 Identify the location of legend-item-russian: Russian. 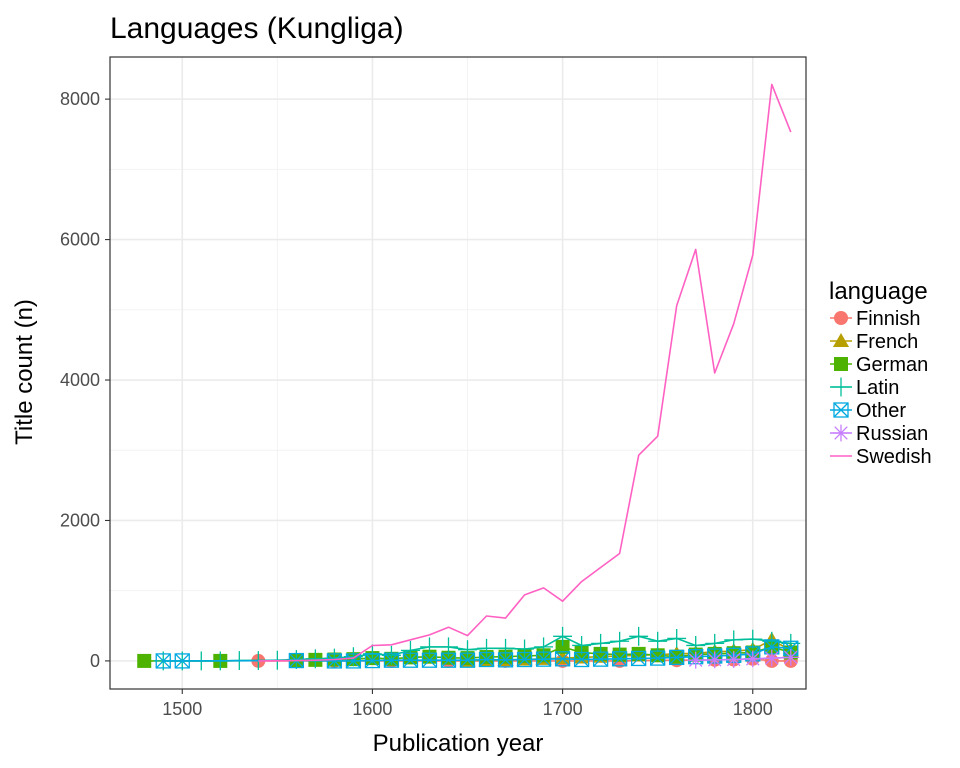
(879, 434).